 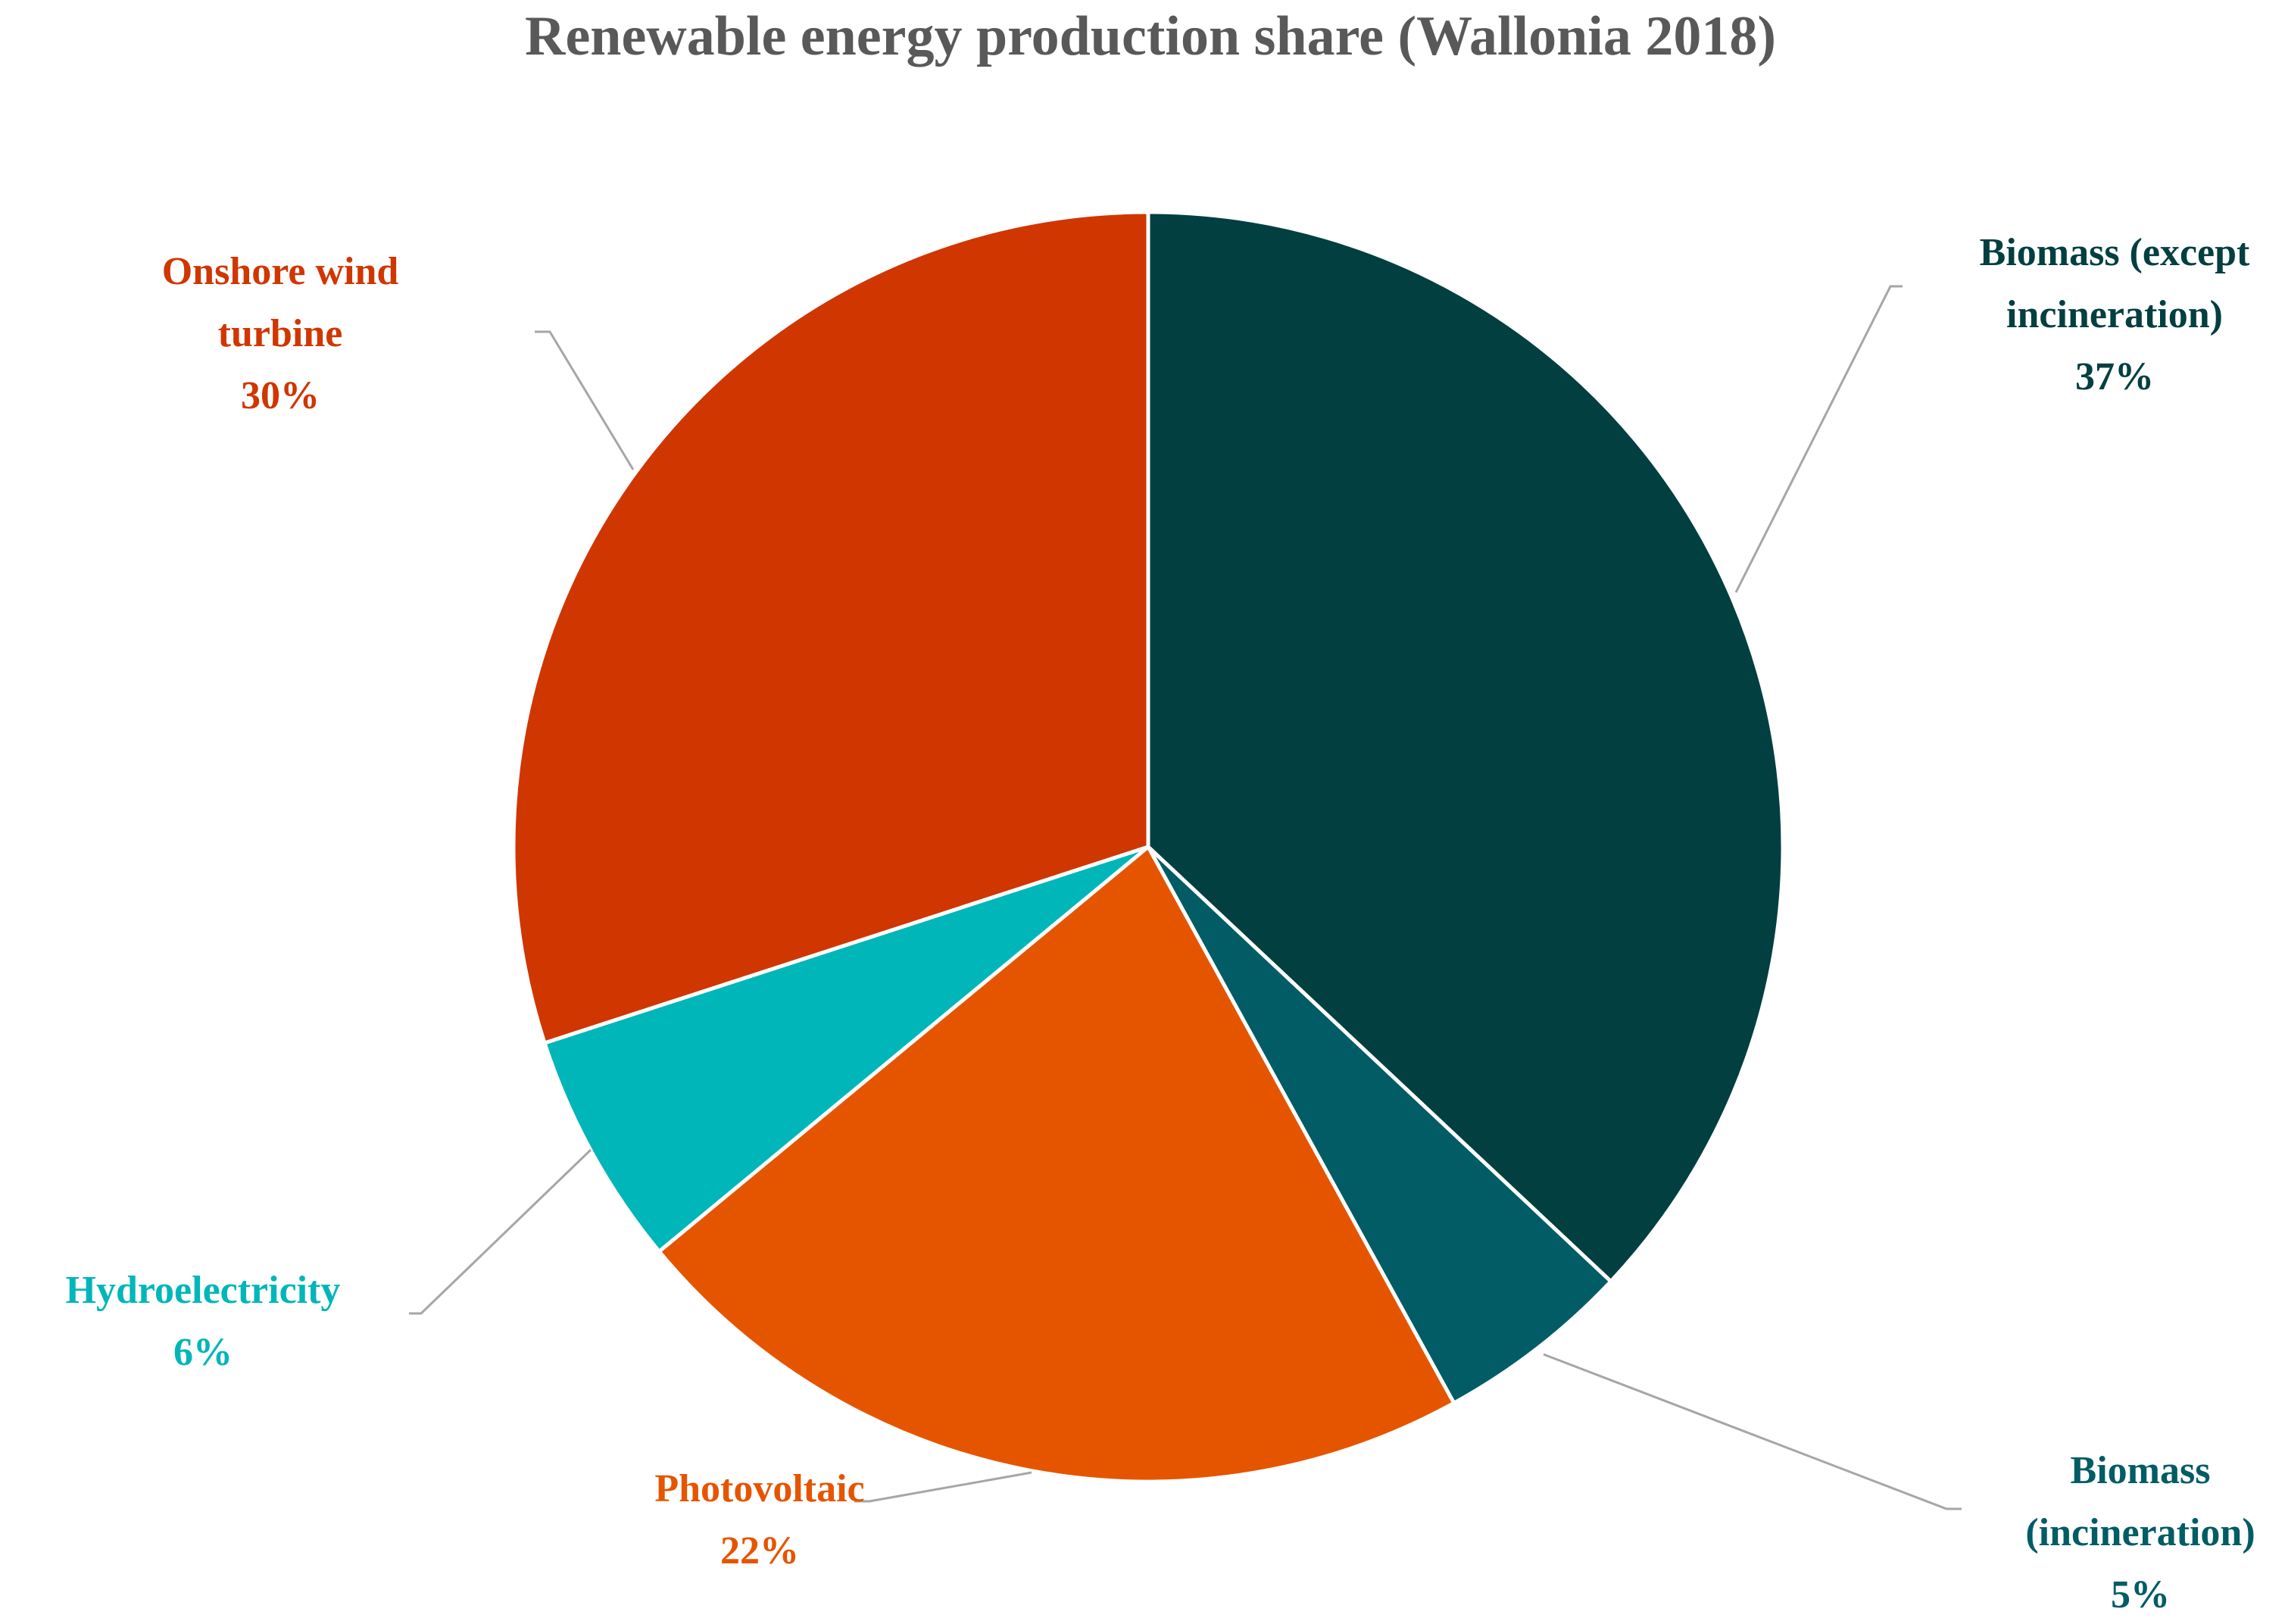 I want to click on leader-line-photovoltaic, so click(x=943, y=1487).